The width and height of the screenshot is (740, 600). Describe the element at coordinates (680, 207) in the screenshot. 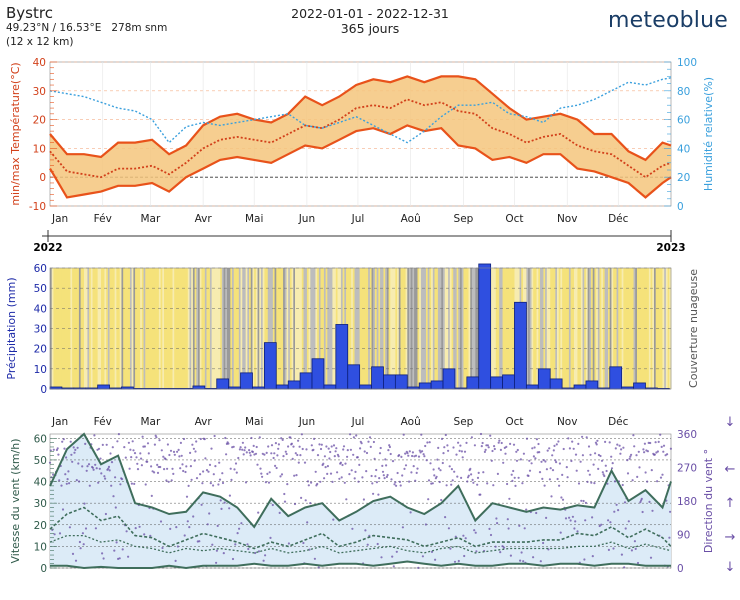

I see `humidity-tick-label: 0` at that location.